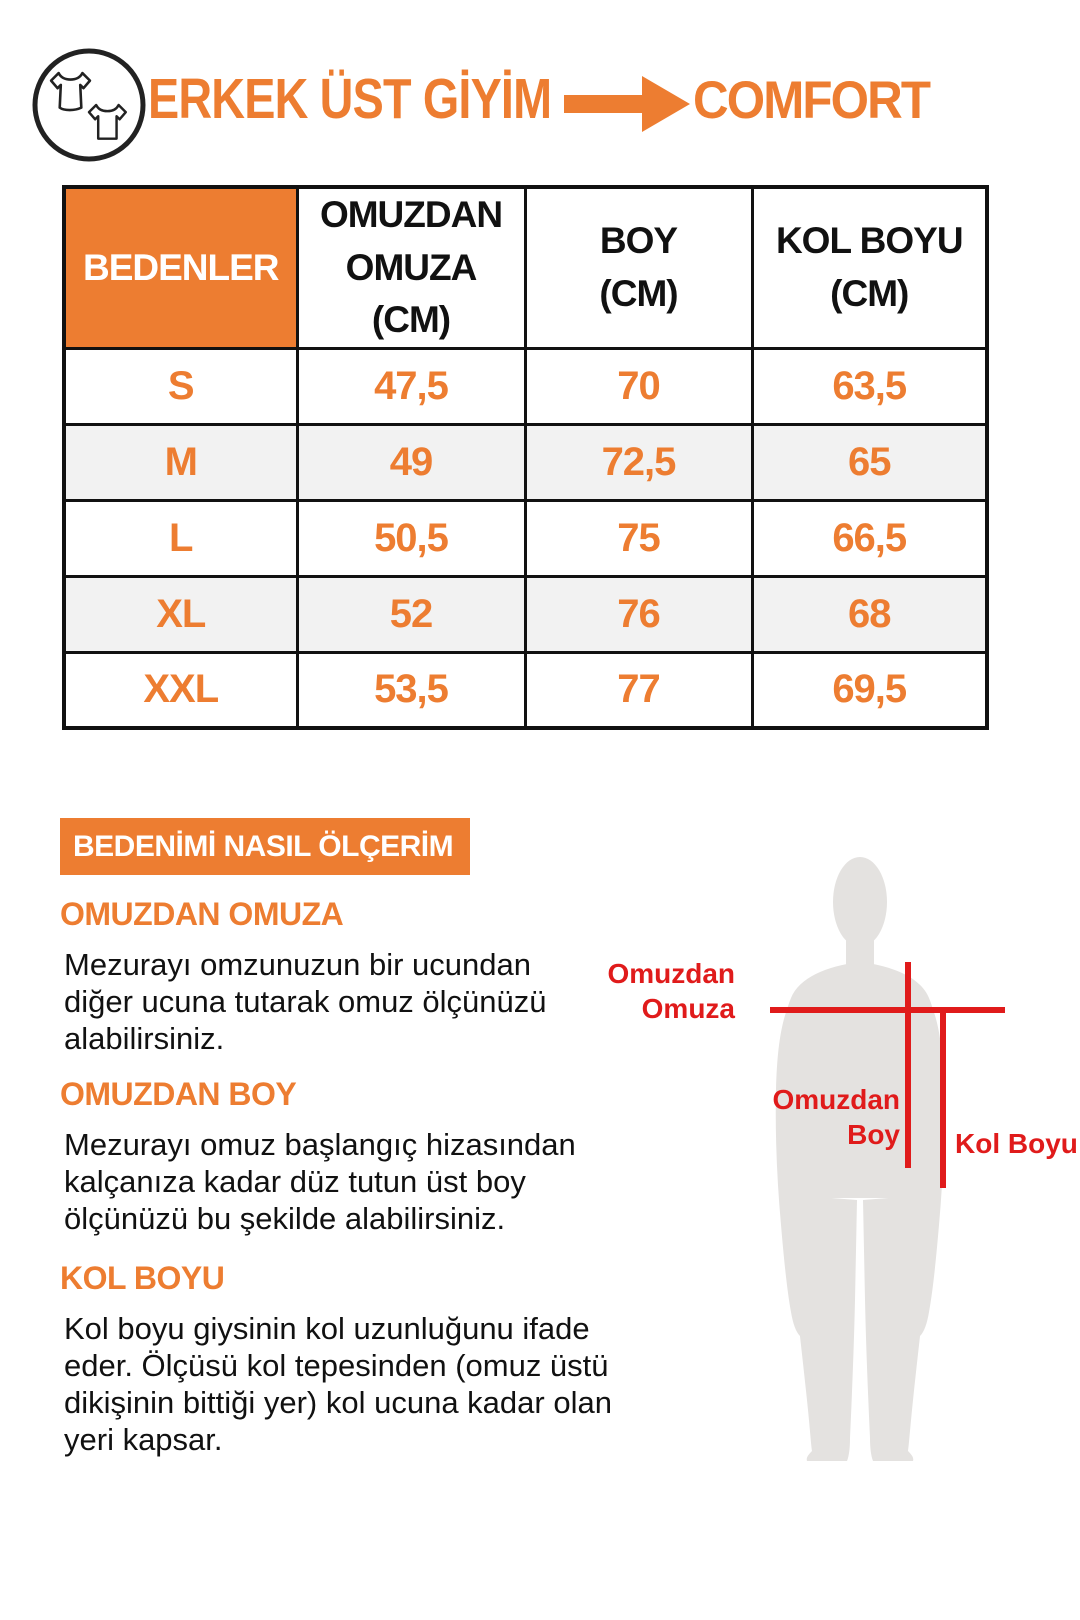 The width and height of the screenshot is (1080, 1620). I want to click on figure-label-sleeve: Kol Boyu, so click(1016, 1143).